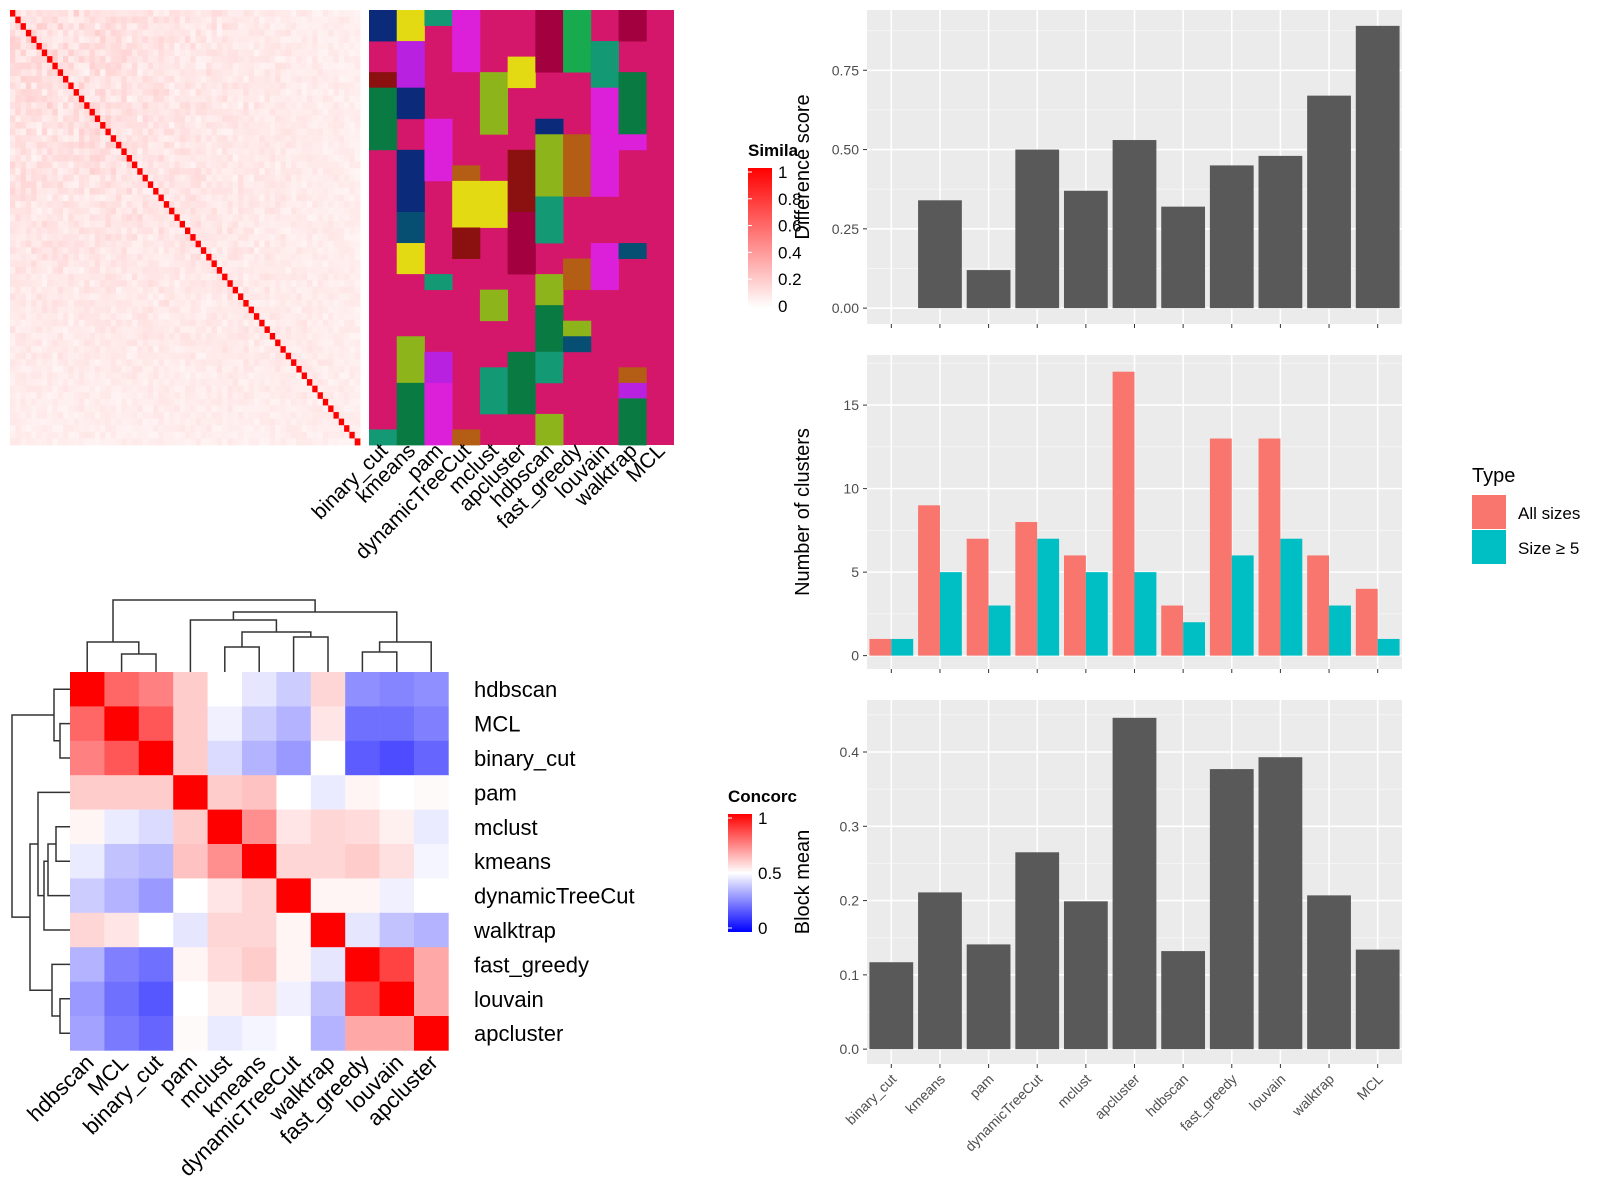 Image resolution: width=1600 pixels, height=1200 pixels. I want to click on concordance-row-label: fast_greedy, so click(531, 964).